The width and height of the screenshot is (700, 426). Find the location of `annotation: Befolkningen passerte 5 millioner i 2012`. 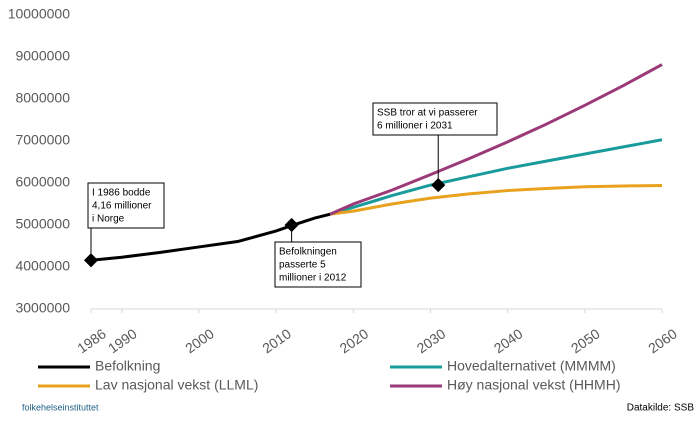

annotation: Befolkningen passerte 5 millioner i 2012 is located at coordinates (318, 252).